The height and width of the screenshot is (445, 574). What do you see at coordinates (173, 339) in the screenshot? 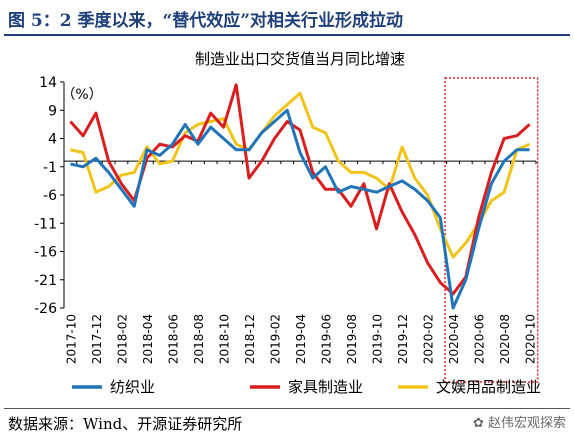
I see `x-tick-label: 2018-06` at bounding box center [173, 339].